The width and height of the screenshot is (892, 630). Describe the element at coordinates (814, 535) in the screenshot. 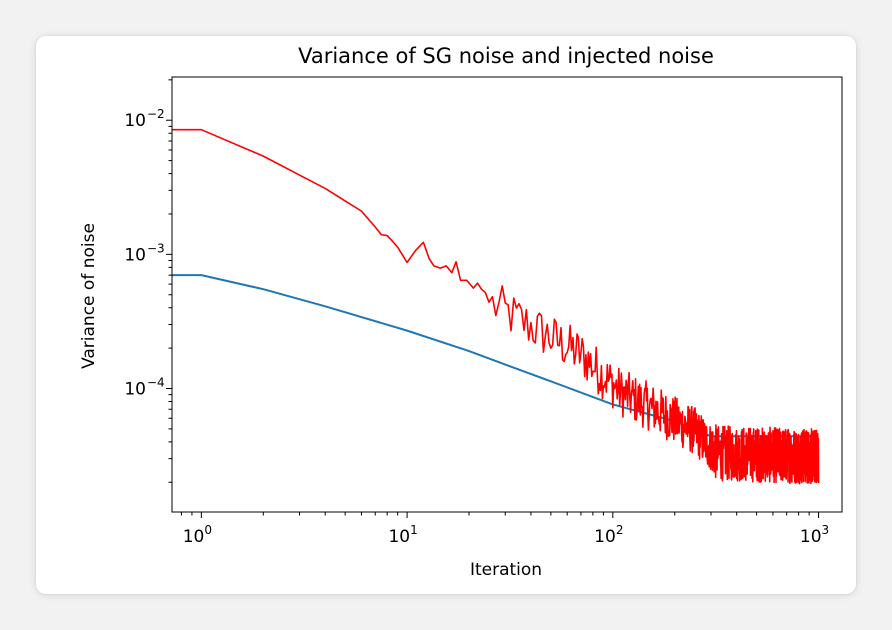

I see `x-tick-label: 10³` at that location.